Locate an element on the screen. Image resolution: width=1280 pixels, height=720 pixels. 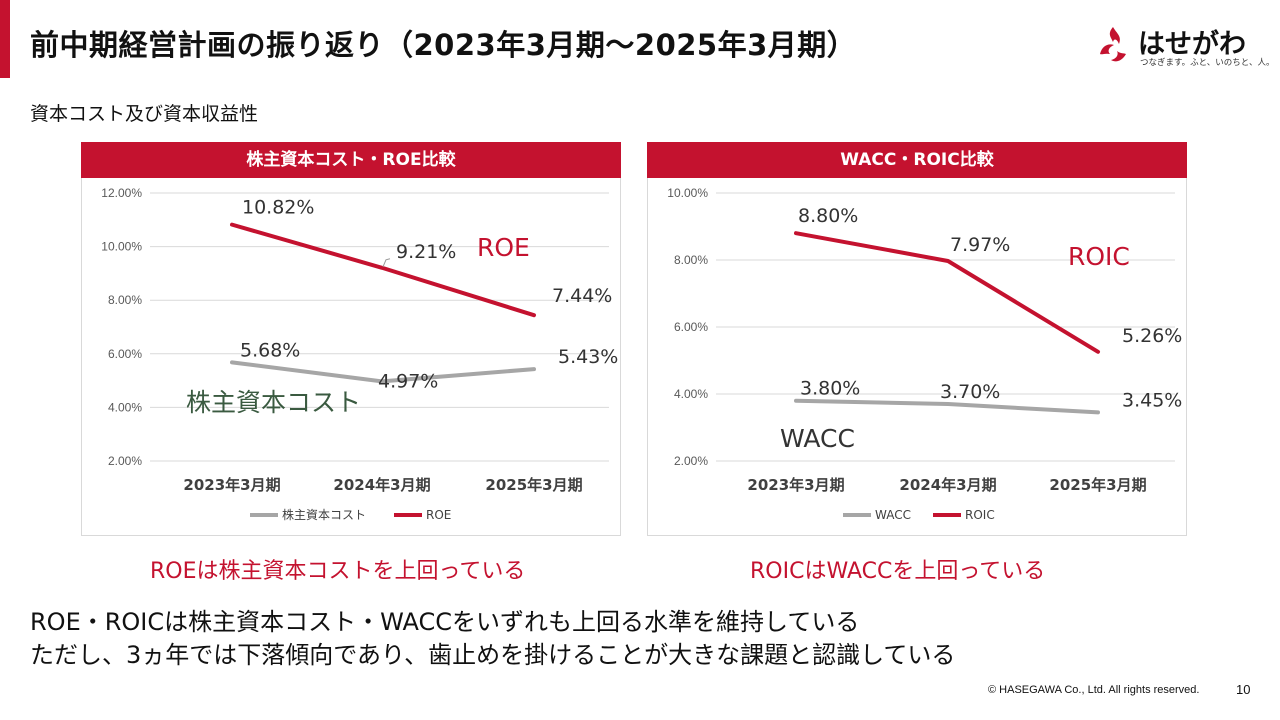
data-label: 5.26% is located at coordinates (1152, 336).